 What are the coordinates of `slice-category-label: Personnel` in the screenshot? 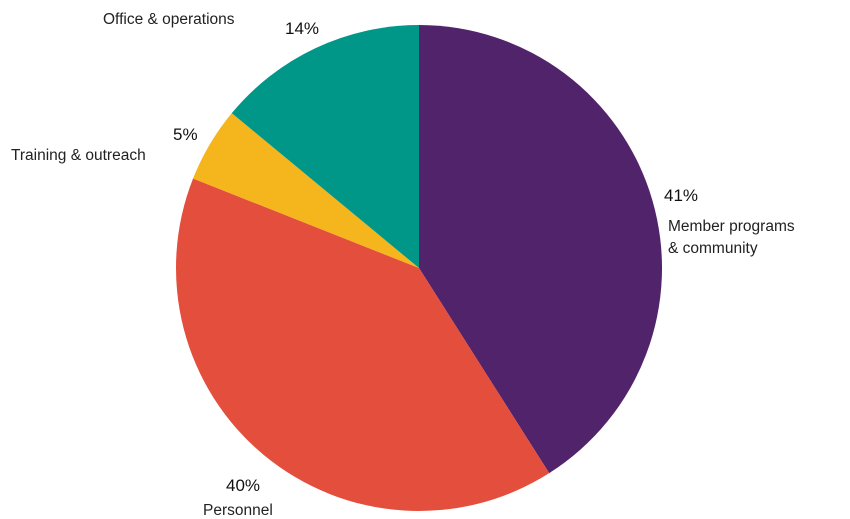 It's located at (238, 510).